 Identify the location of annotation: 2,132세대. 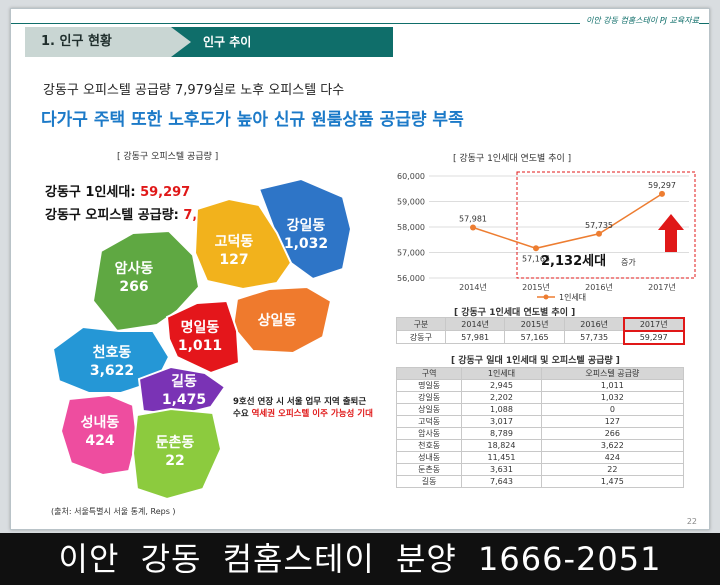
(573, 261).